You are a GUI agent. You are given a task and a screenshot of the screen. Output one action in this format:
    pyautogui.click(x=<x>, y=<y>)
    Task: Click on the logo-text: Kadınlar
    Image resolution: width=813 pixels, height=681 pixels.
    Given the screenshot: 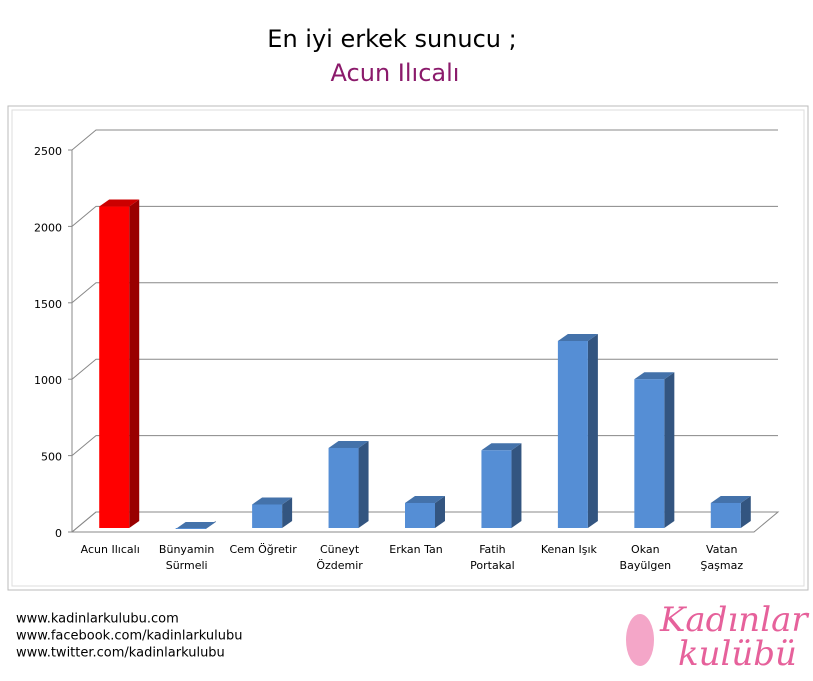 What is the action you would take?
    pyautogui.click(x=734, y=620)
    